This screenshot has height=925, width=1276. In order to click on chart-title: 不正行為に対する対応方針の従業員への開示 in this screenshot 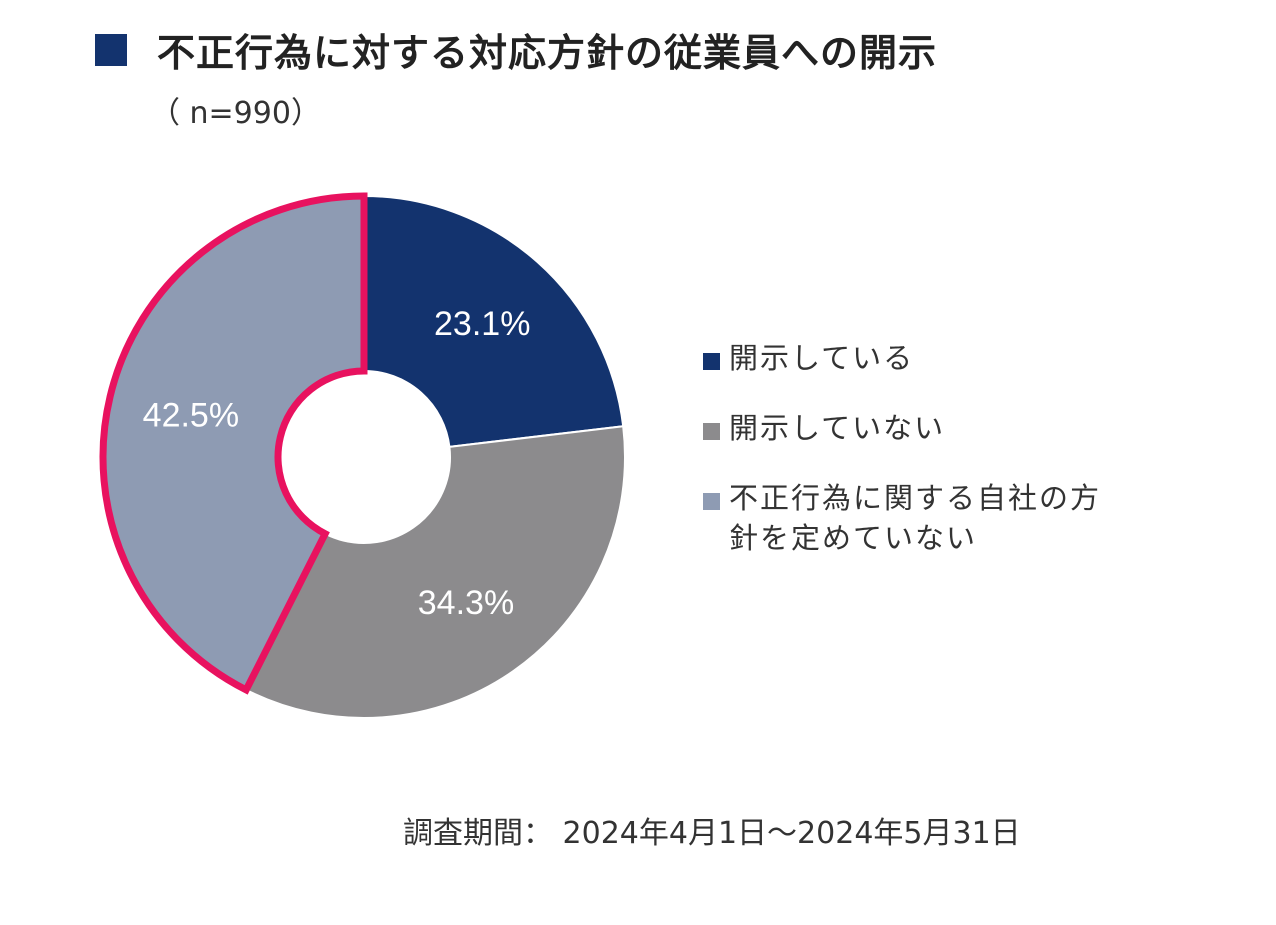, I will do `click(547, 53)`.